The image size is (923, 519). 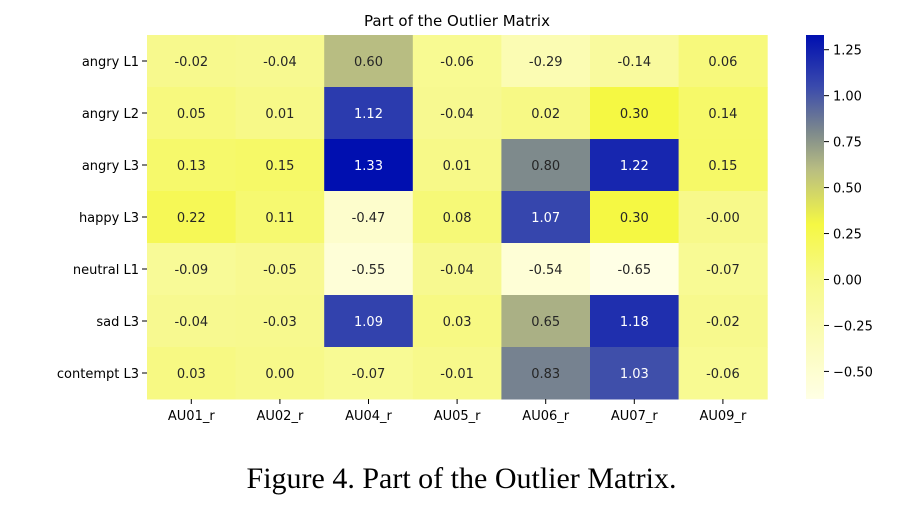 I want to click on chart-title: Part of the Outlier Matrix, so click(x=457, y=21).